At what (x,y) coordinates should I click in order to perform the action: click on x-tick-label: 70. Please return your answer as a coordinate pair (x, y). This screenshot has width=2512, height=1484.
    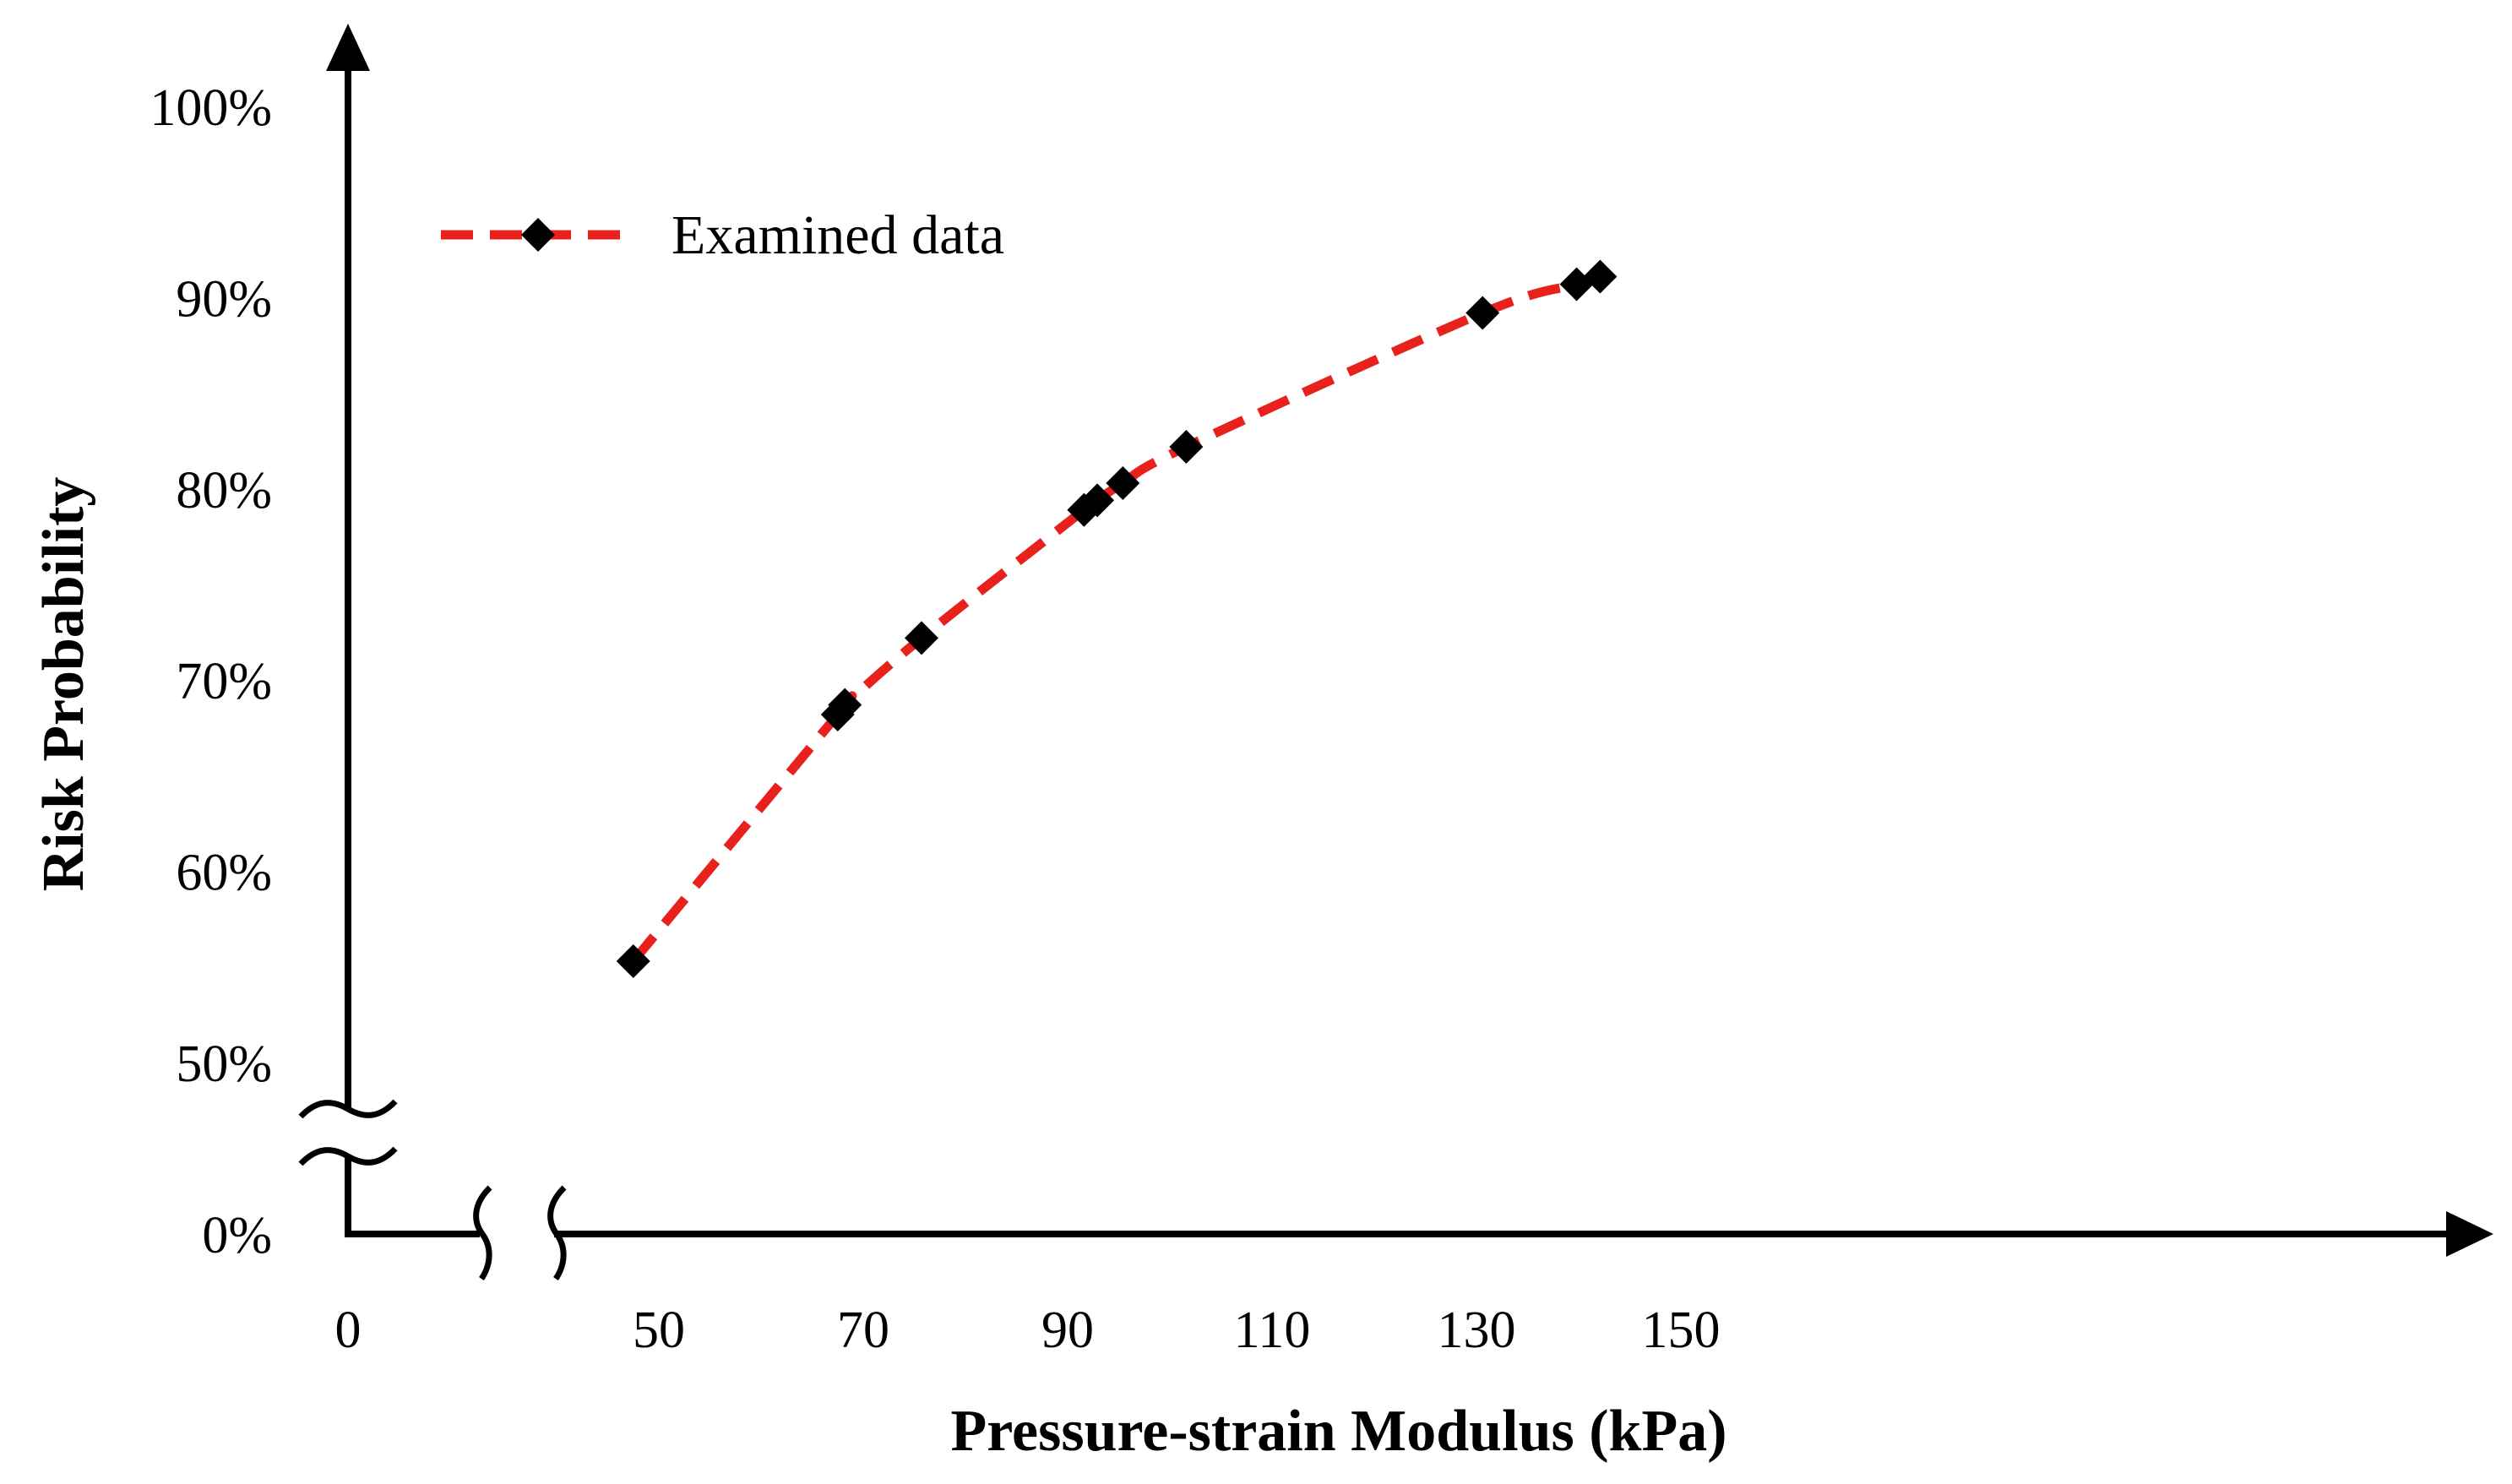
    Looking at the image, I should click on (863, 1330).